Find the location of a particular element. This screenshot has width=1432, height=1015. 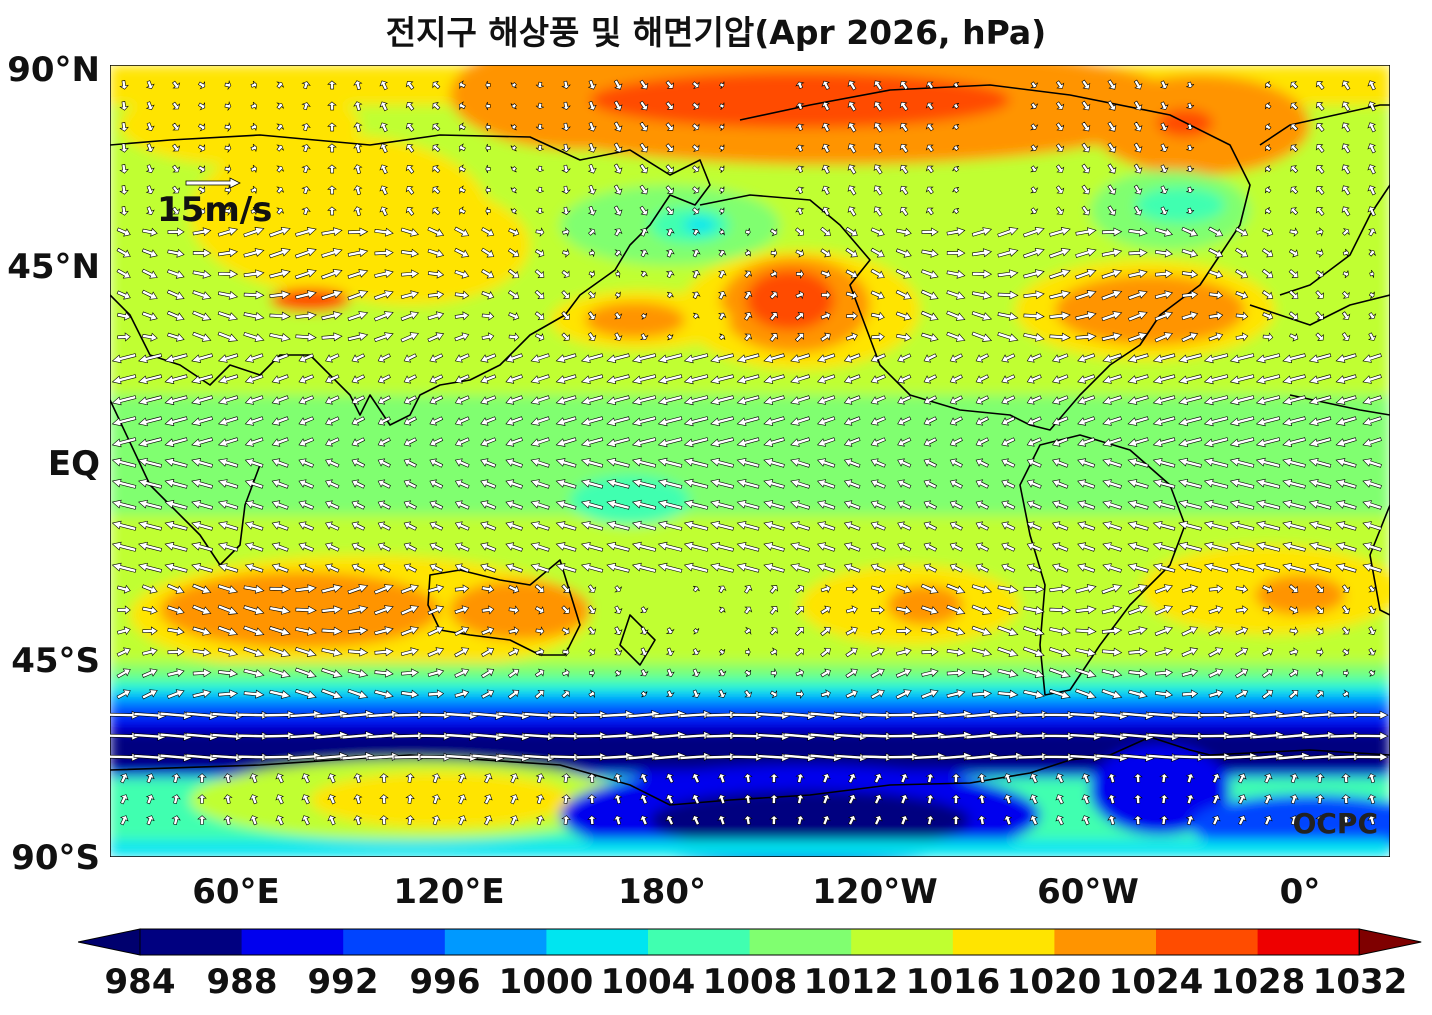

colorbar-frame is located at coordinates (749, 942).